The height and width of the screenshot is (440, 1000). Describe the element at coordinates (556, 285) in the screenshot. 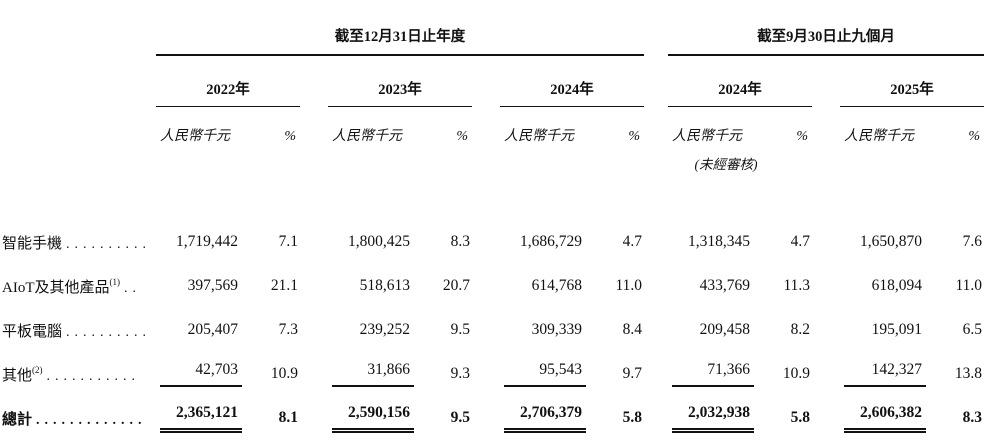

I see `amount-cell: 614,768` at that location.